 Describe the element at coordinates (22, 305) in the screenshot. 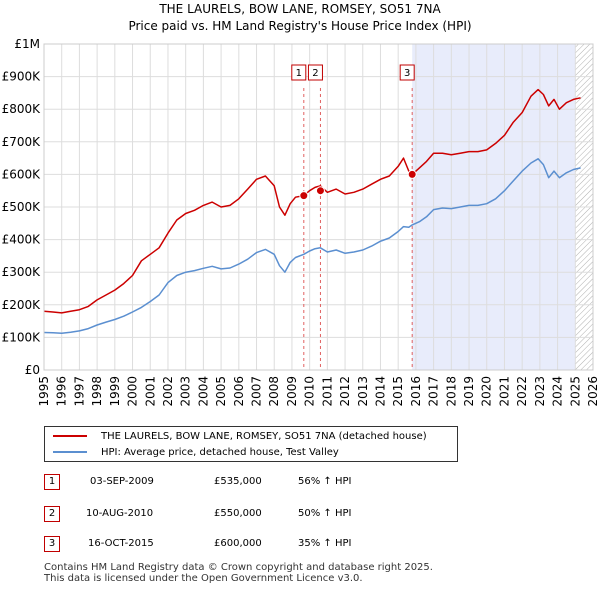

I see `y-tick-label: £200K` at that location.